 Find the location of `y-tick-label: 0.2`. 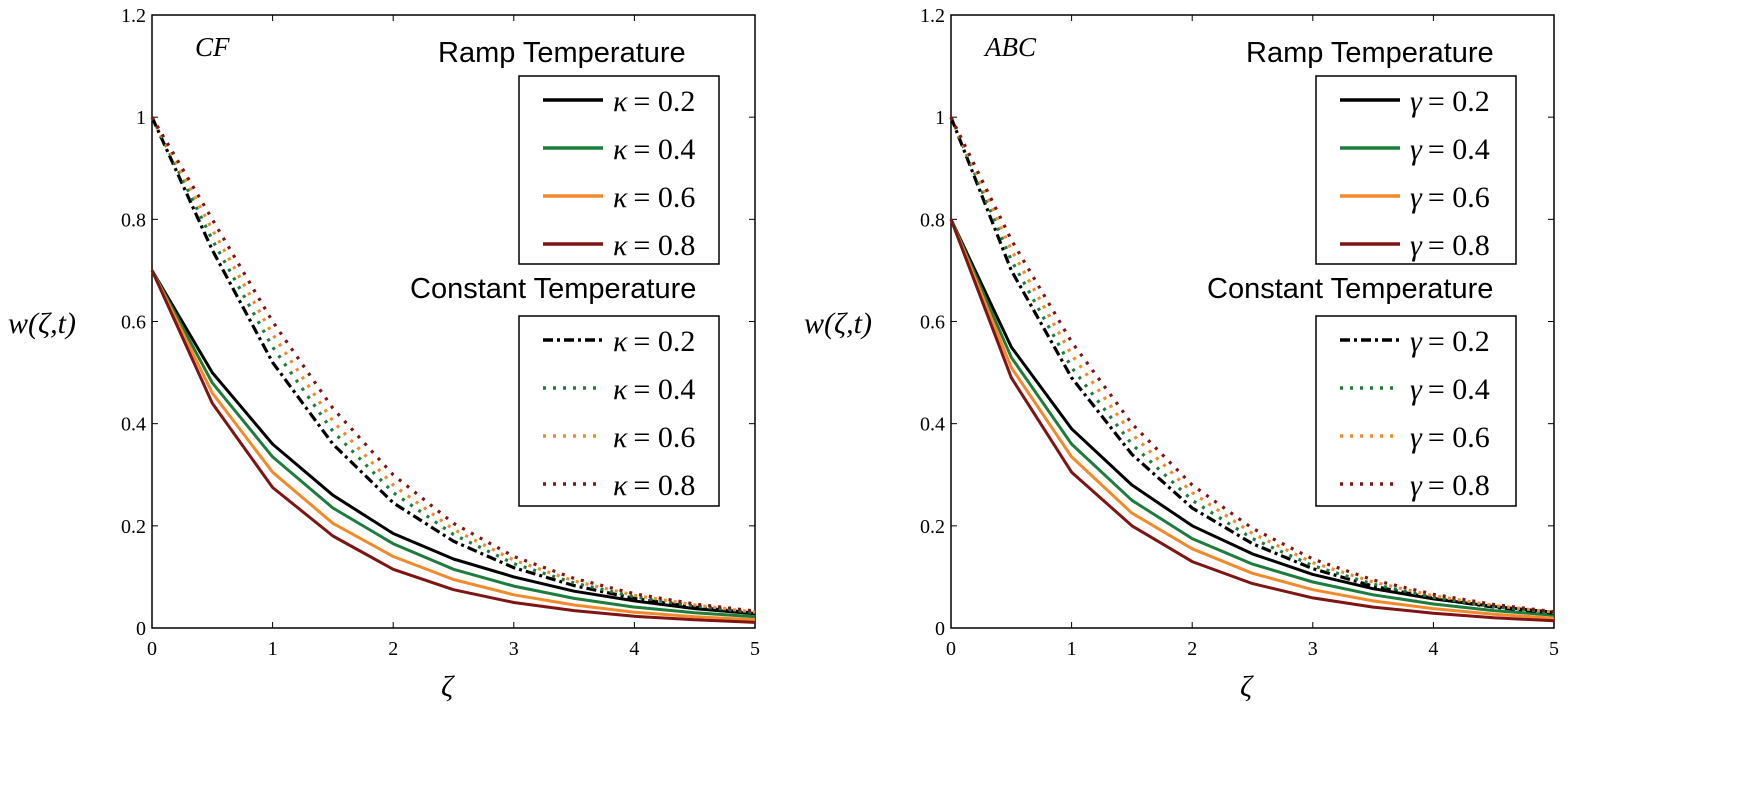

y-tick-label: 0.2 is located at coordinates (133, 527).